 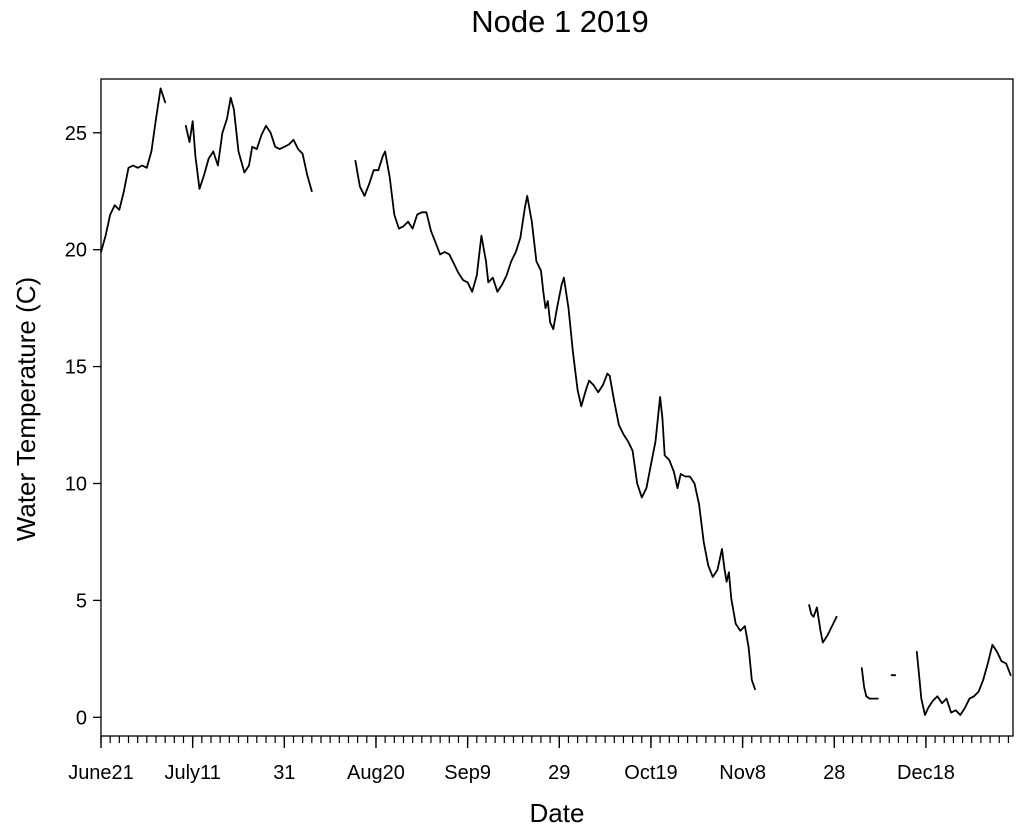 What do you see at coordinates (467, 773) in the screenshot?
I see `x-tick-label-Sep9: Sep9` at bounding box center [467, 773].